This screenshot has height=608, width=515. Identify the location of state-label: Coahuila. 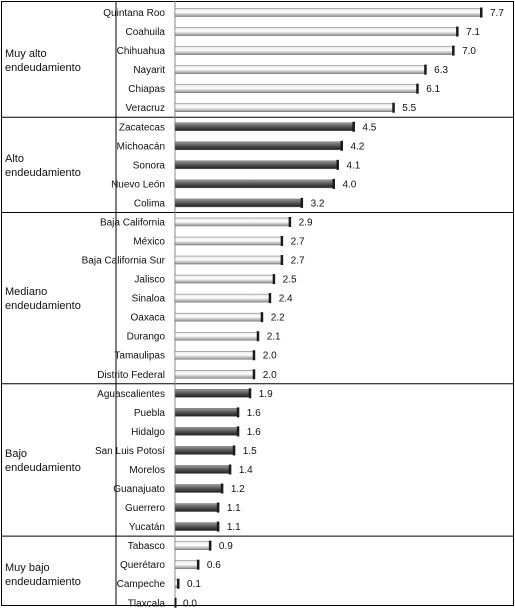
(146, 32).